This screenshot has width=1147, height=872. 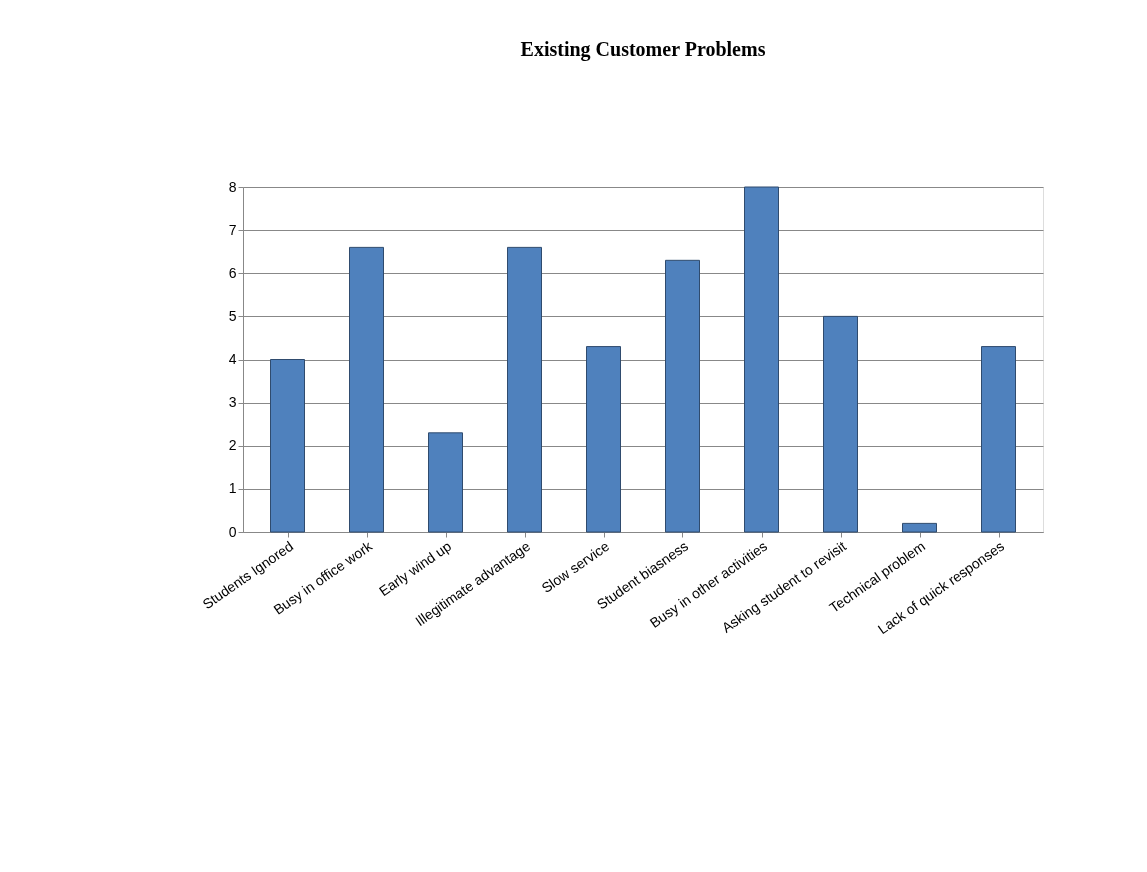 I want to click on y-tick-label: 3, so click(x=232, y=402).